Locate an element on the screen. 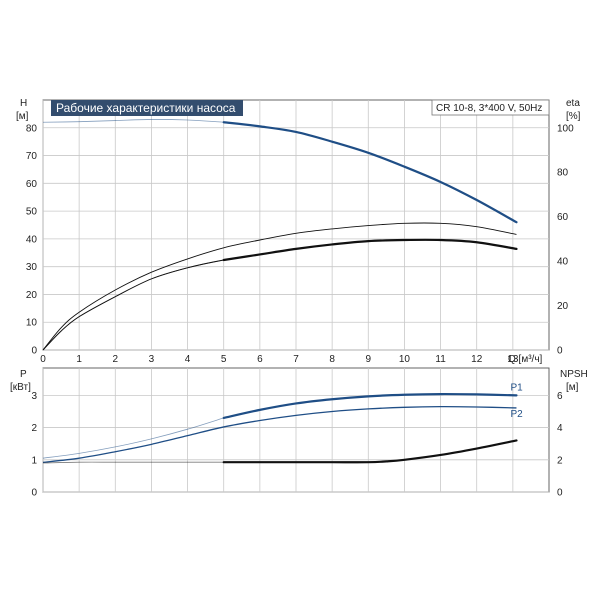 This screenshot has height=600, width=600. top-left-tick-label: 40 is located at coordinates (32, 239).